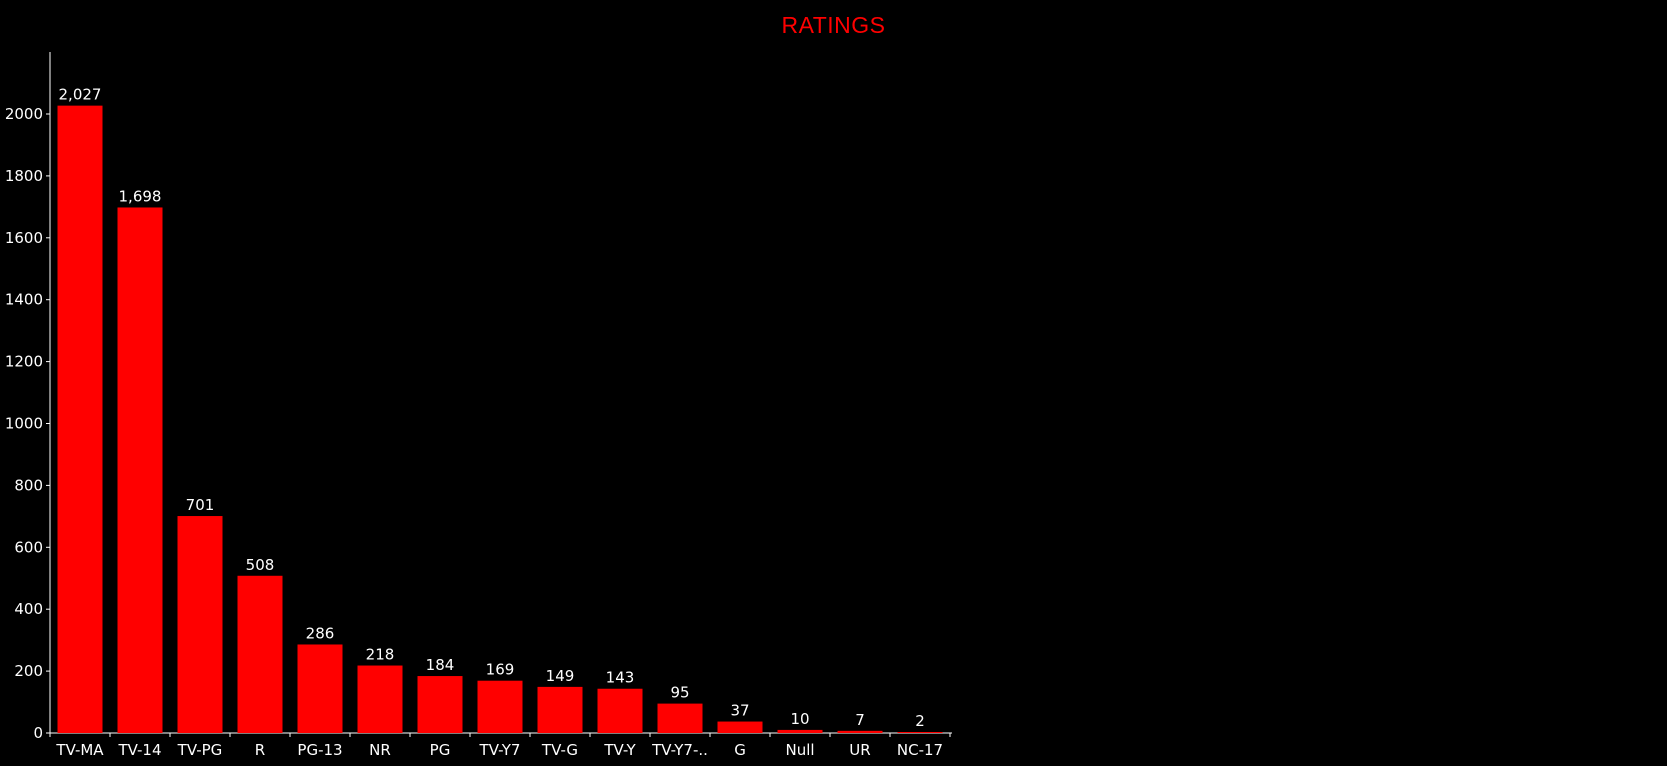  What do you see at coordinates (739, 711) in the screenshot?
I see `bar-value-label: 37` at bounding box center [739, 711].